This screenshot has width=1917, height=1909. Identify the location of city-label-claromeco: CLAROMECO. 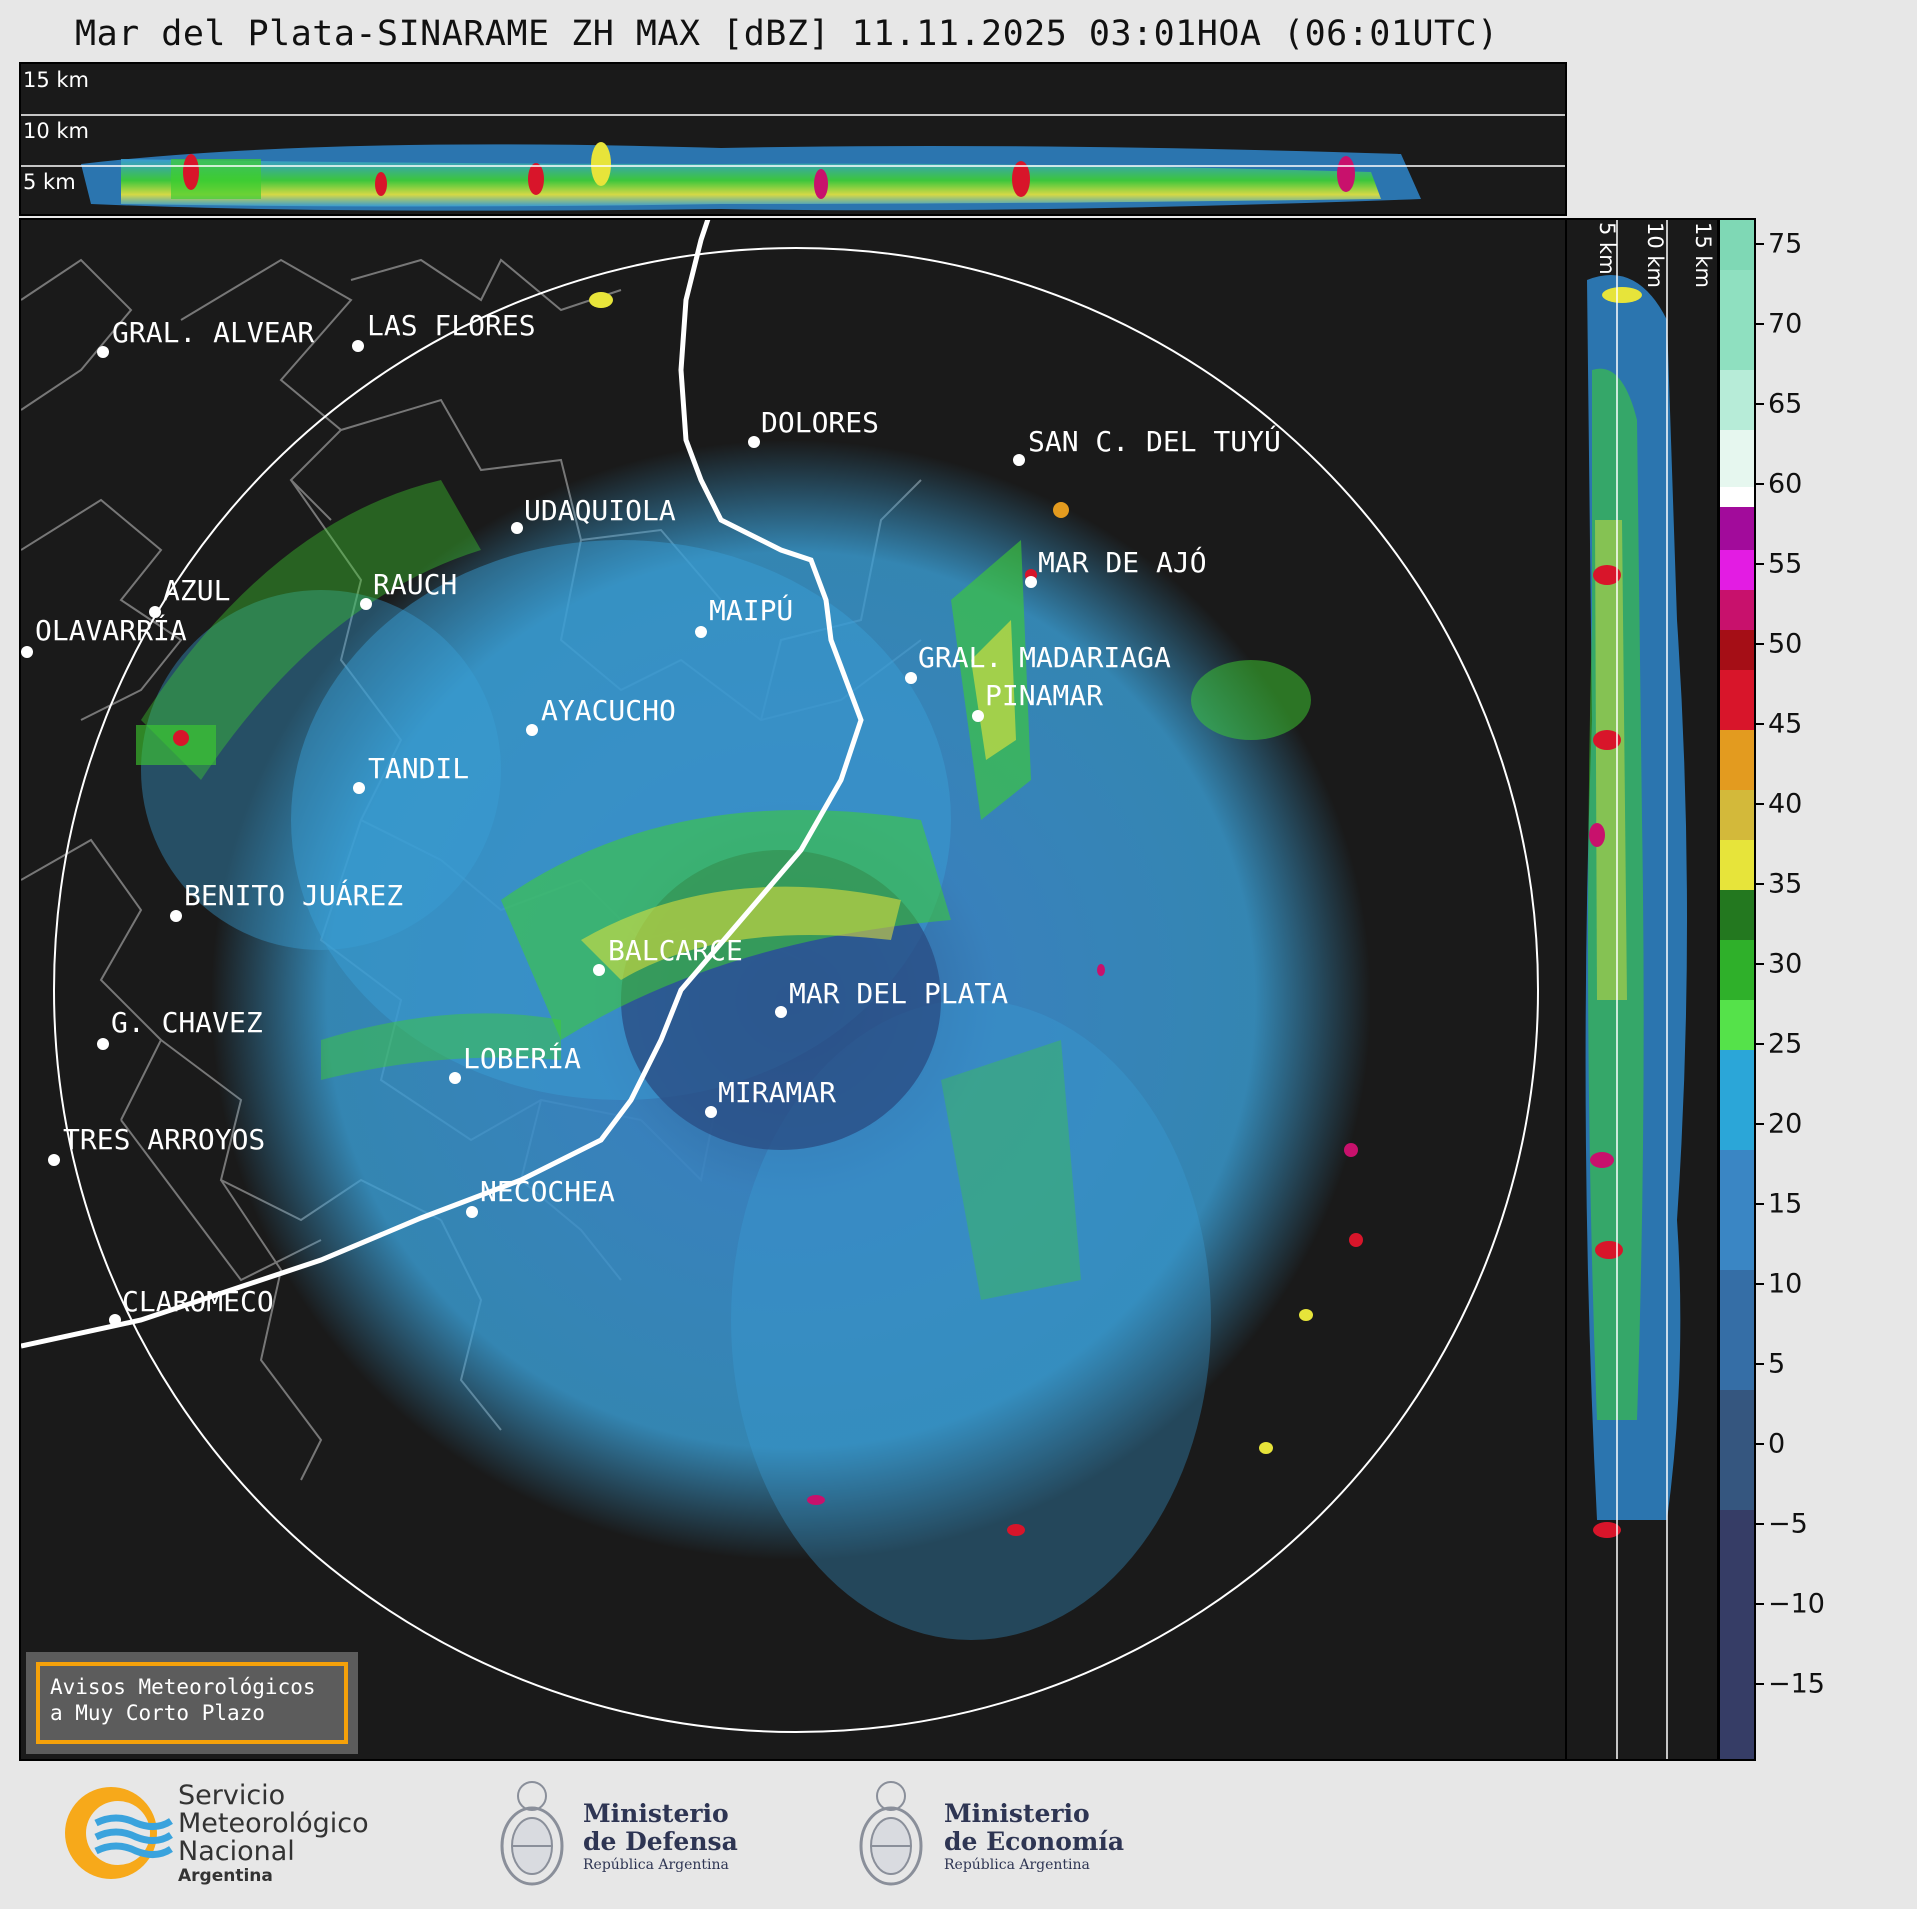
(198, 1301).